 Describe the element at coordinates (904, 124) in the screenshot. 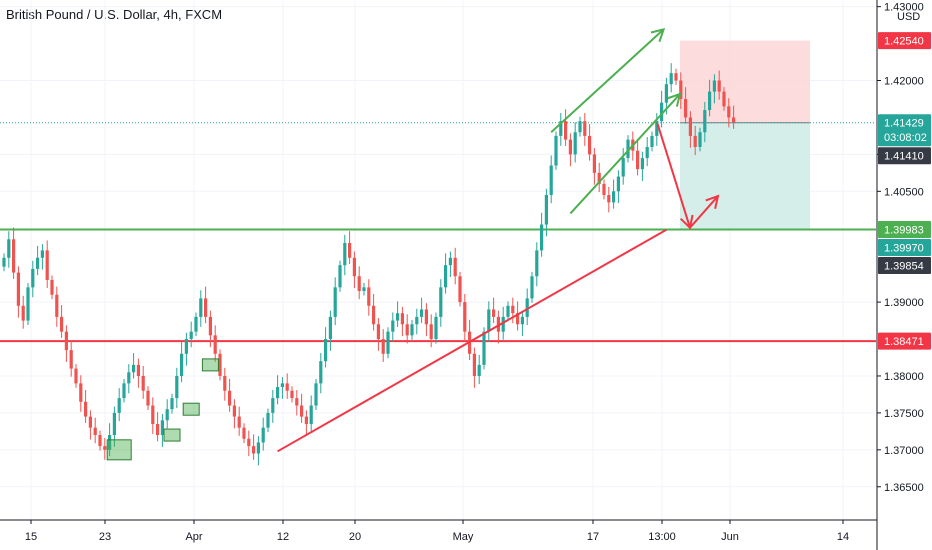

I see `price-tag-label: 1.41429` at that location.